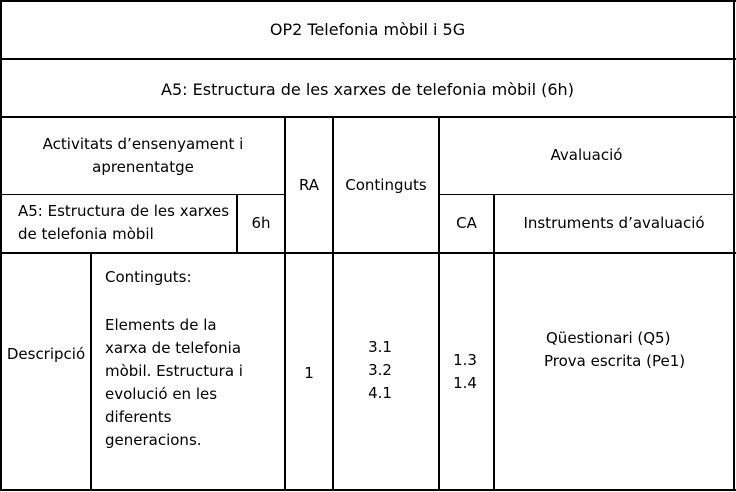  What do you see at coordinates (91, 371) in the screenshot?
I see `vline-label-right` at bounding box center [91, 371].